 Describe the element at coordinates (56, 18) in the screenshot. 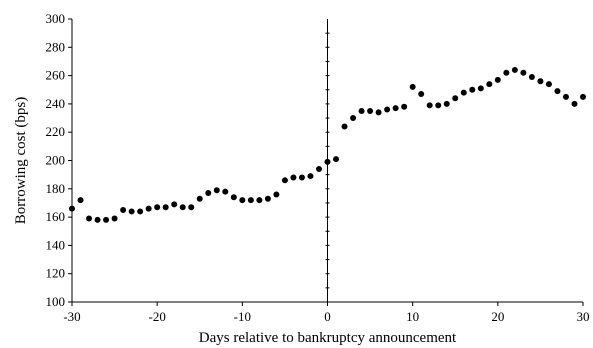

I see `y-tick-label: 300` at that location.